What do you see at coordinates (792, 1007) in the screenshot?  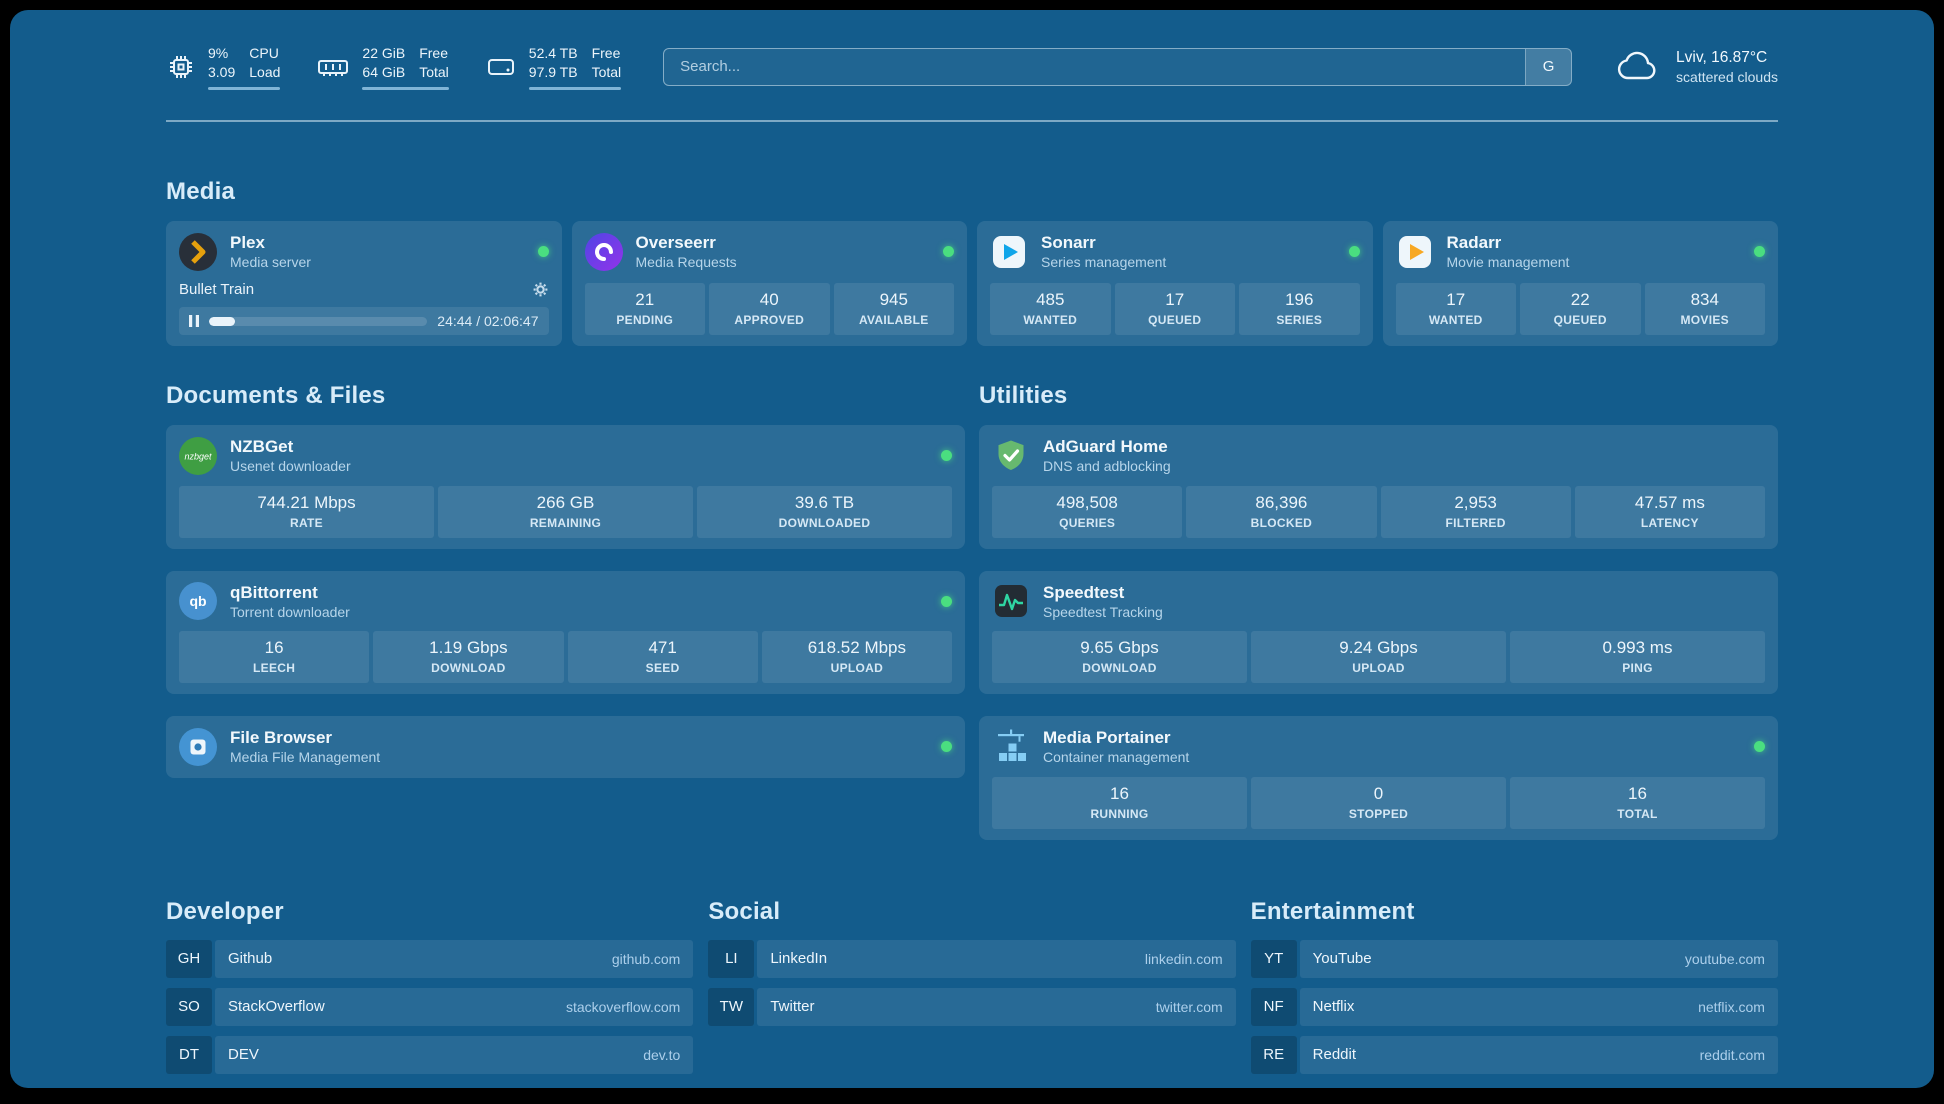 I see `bookmark-name: Twitter` at bounding box center [792, 1007].